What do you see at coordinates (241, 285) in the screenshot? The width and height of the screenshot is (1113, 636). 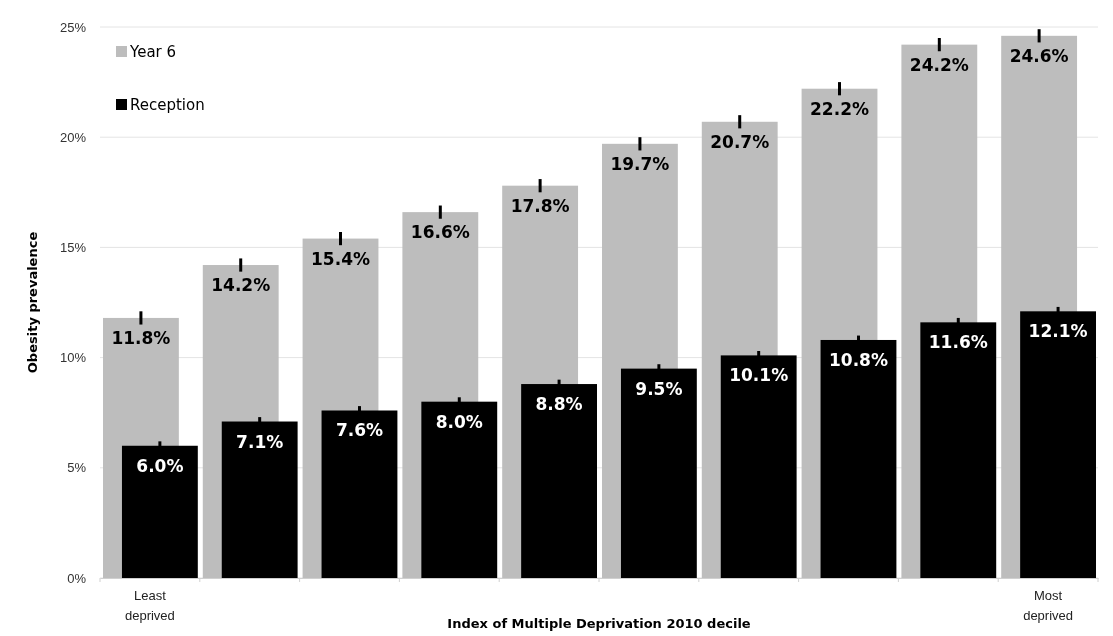 I see `data-label: 14.2%` at bounding box center [241, 285].